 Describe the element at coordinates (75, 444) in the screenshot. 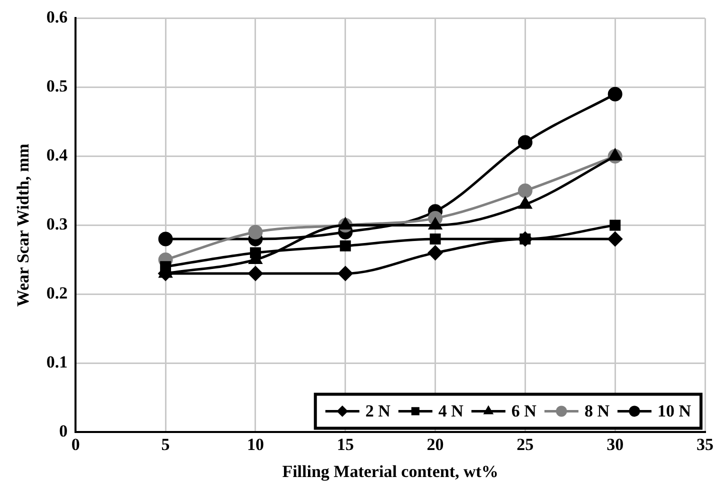

I see `x-tick-label: 0` at that location.